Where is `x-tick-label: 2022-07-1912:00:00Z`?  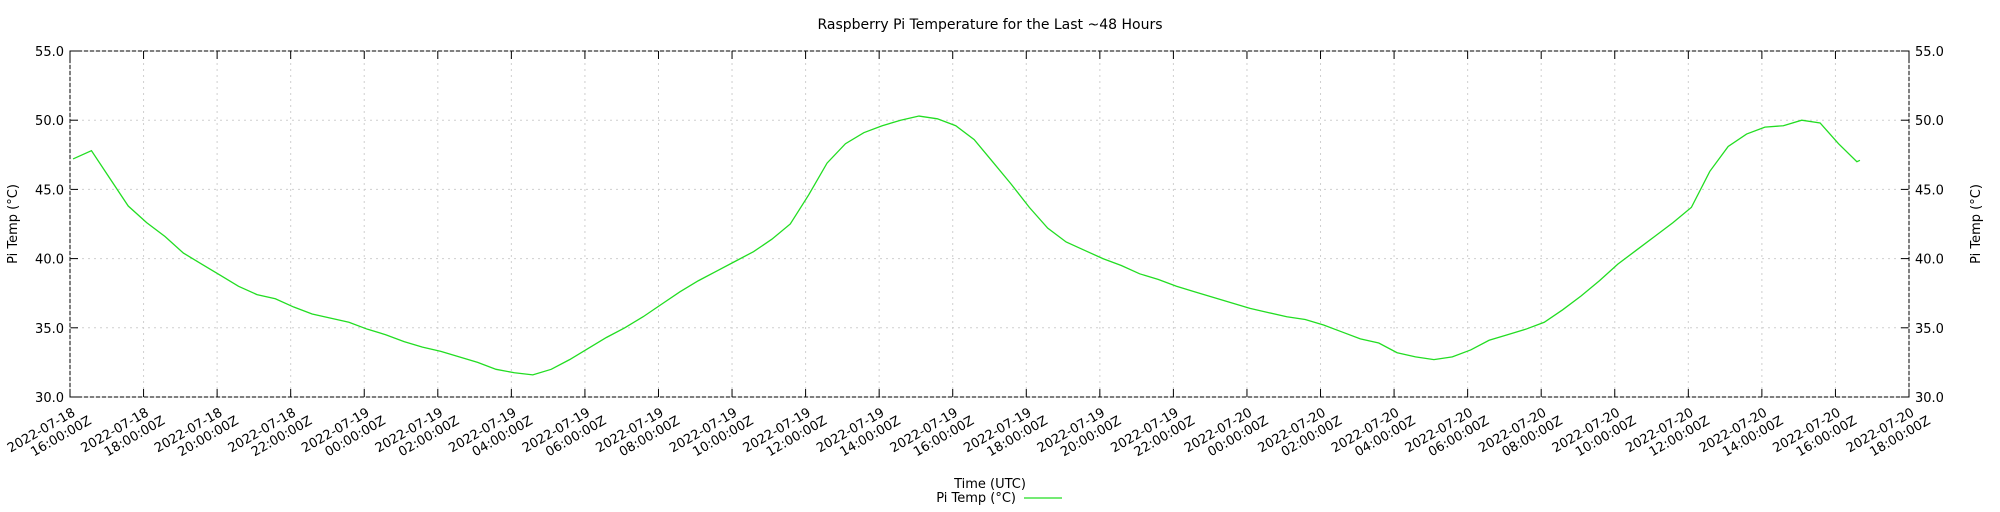 x-tick-label: 2022-07-1912:00:00Z is located at coordinates (785, 434).